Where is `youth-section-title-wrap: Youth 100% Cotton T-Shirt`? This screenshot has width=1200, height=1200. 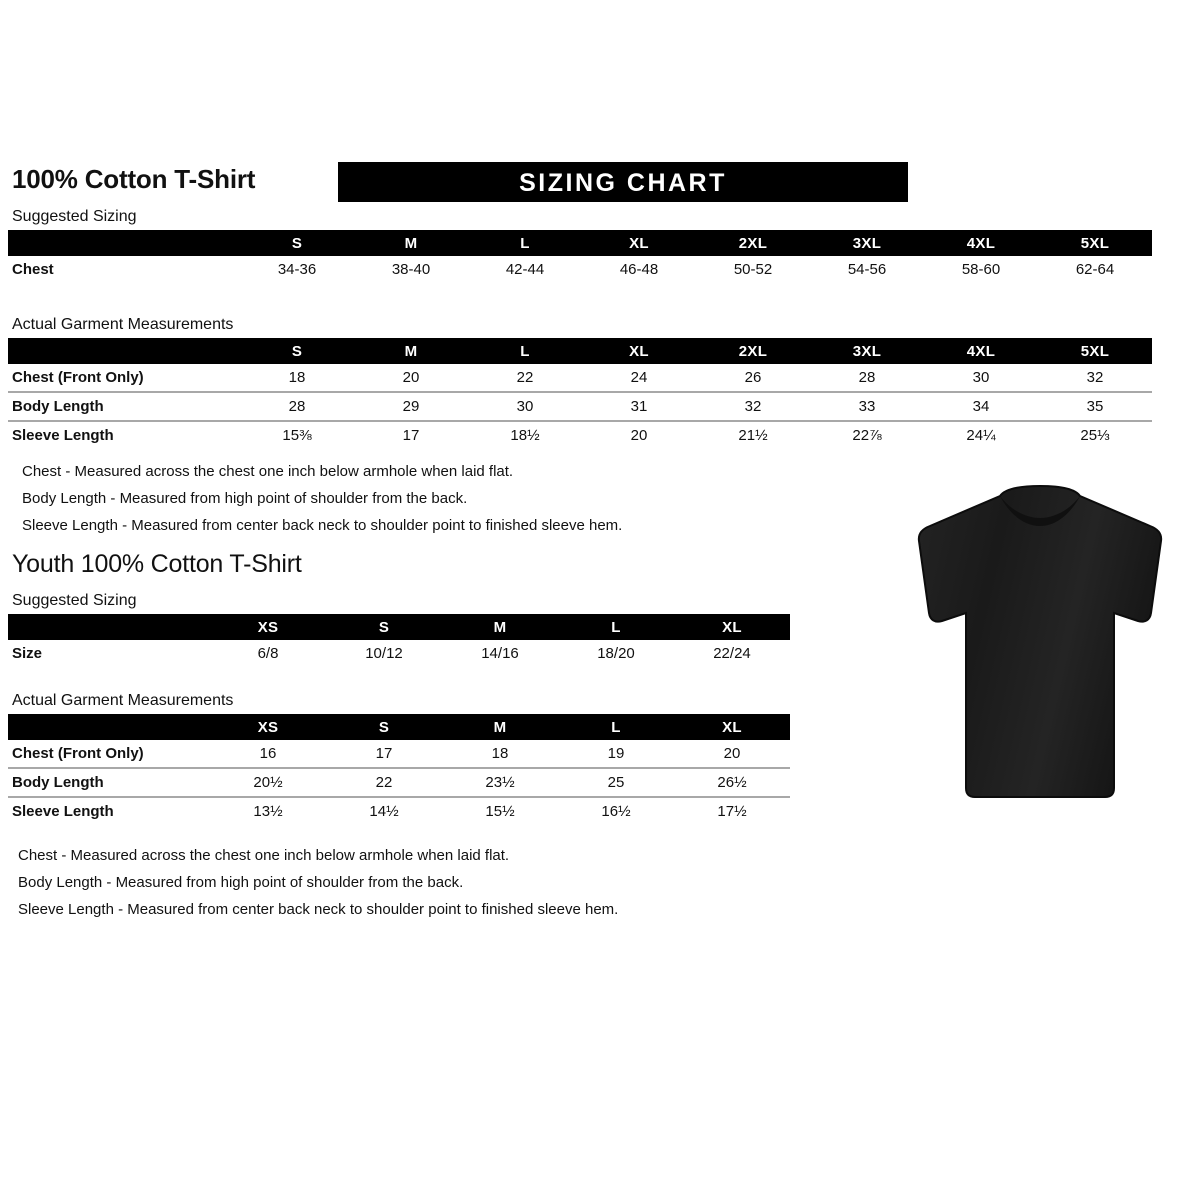
youth-section-title-wrap: Youth 100% Cotton T-Shirt is located at coordinates (155, 564).